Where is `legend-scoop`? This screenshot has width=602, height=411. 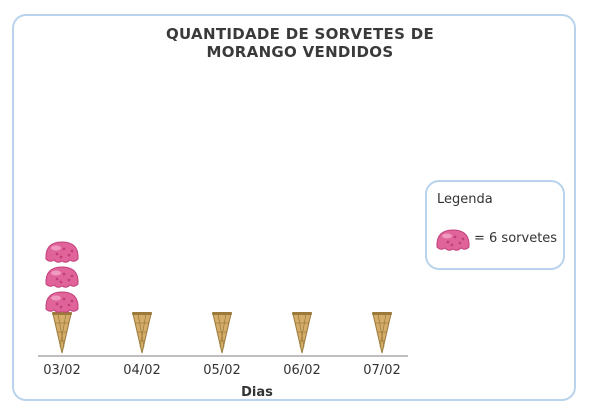
legend-scoop is located at coordinates (453, 240).